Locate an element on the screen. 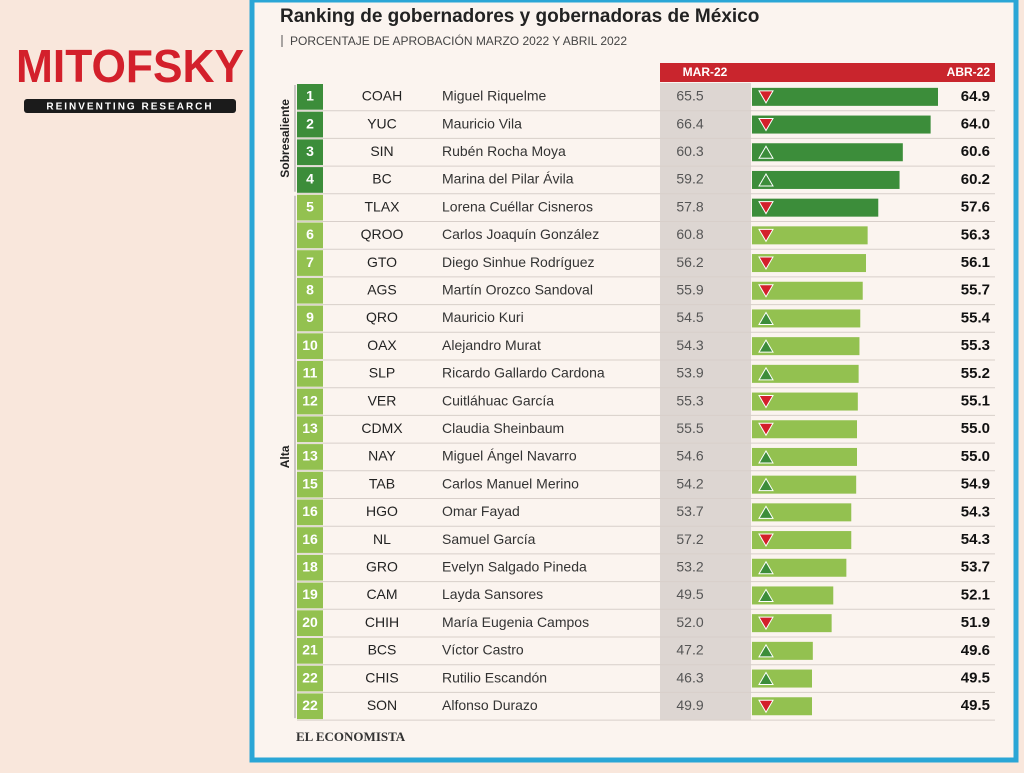 This screenshot has height=773, width=1024. governor-name: Diego Sinhue Rodríguez is located at coordinates (518, 262).